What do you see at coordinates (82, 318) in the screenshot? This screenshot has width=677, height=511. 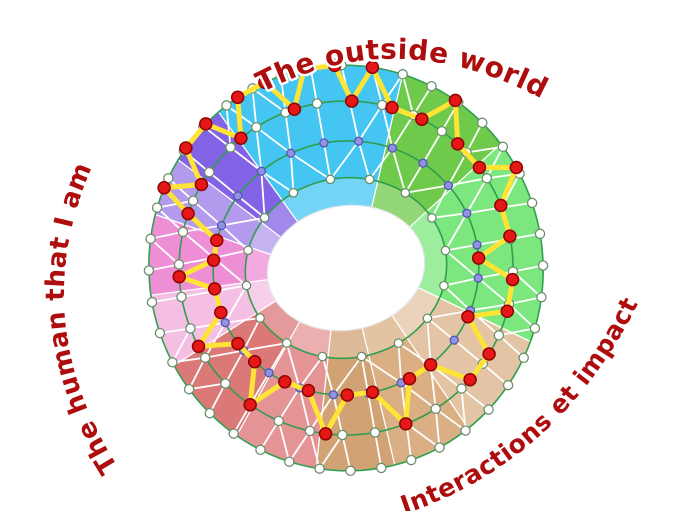 I see `label-human-that-i-am: The human that I am` at bounding box center [82, 318].